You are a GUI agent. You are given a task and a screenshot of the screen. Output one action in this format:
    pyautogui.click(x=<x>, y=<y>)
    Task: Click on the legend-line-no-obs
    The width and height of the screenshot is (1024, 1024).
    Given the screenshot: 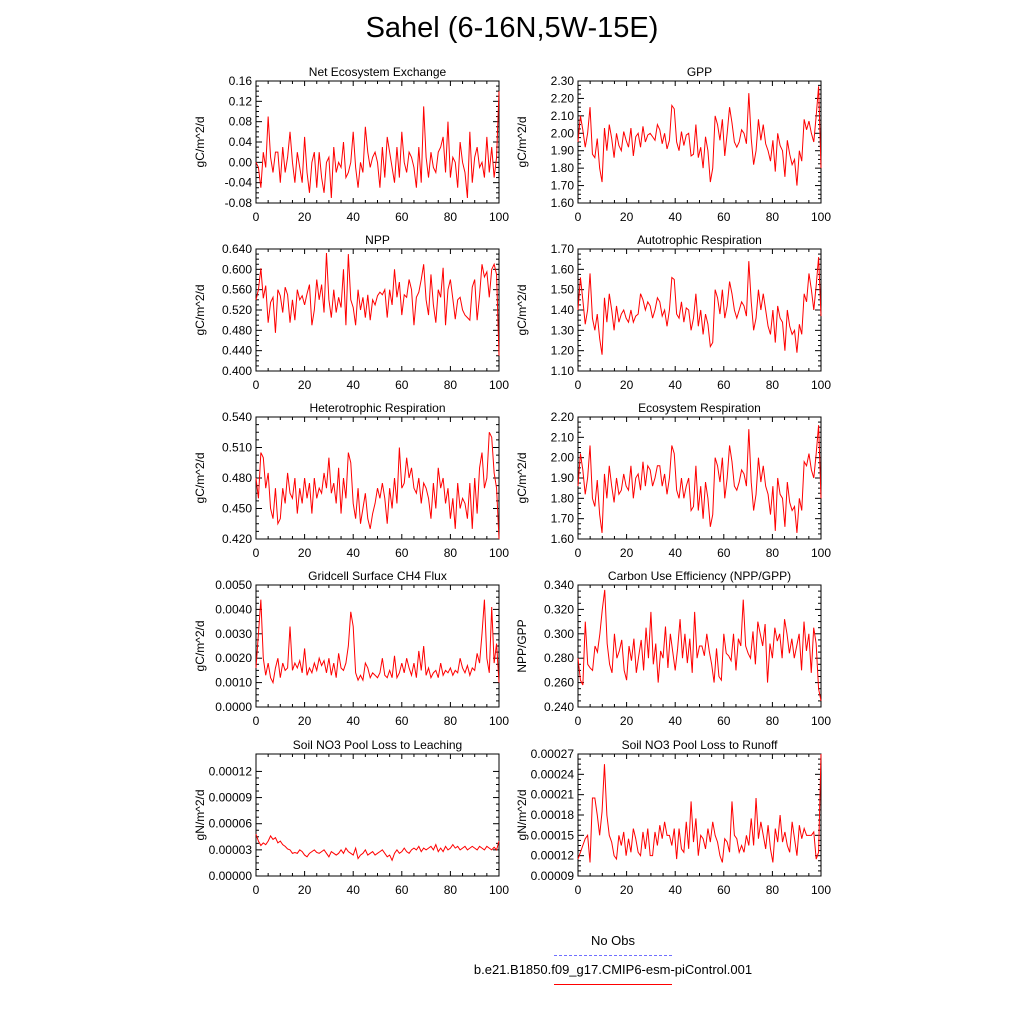 What is the action you would take?
    pyautogui.click(x=613, y=955)
    